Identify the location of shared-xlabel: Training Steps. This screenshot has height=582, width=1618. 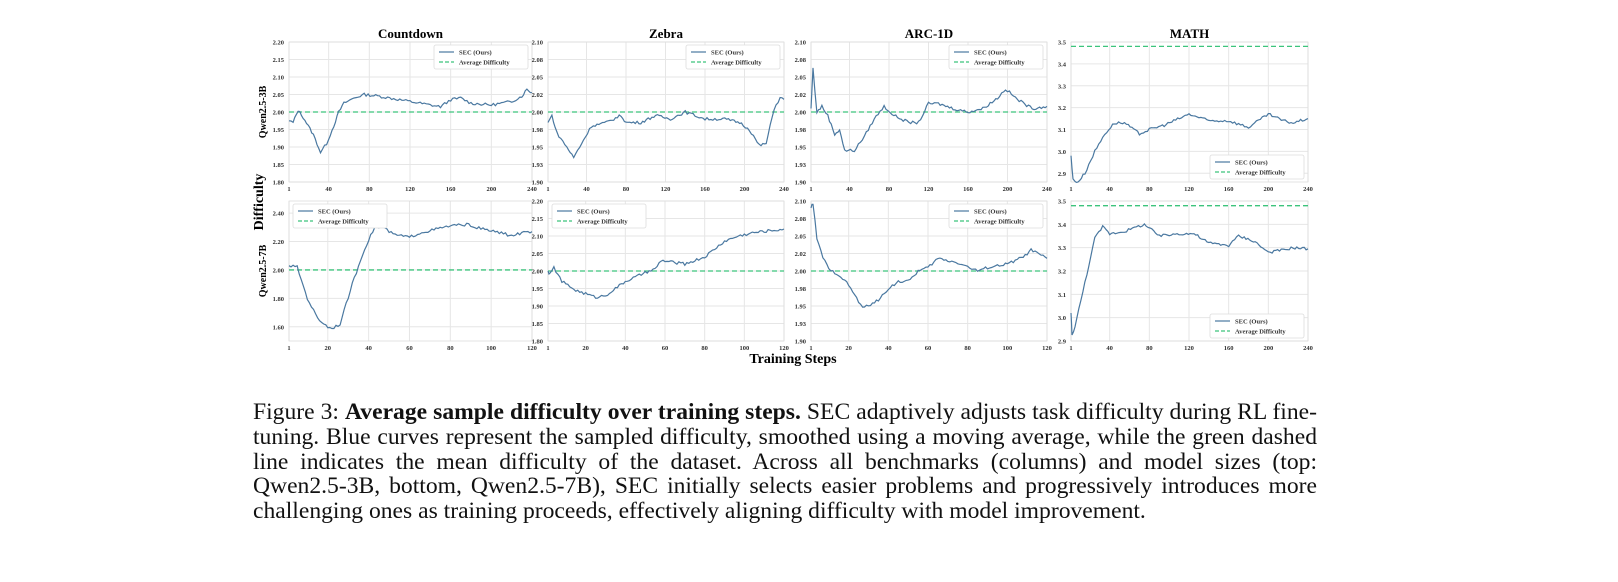
(793, 359).